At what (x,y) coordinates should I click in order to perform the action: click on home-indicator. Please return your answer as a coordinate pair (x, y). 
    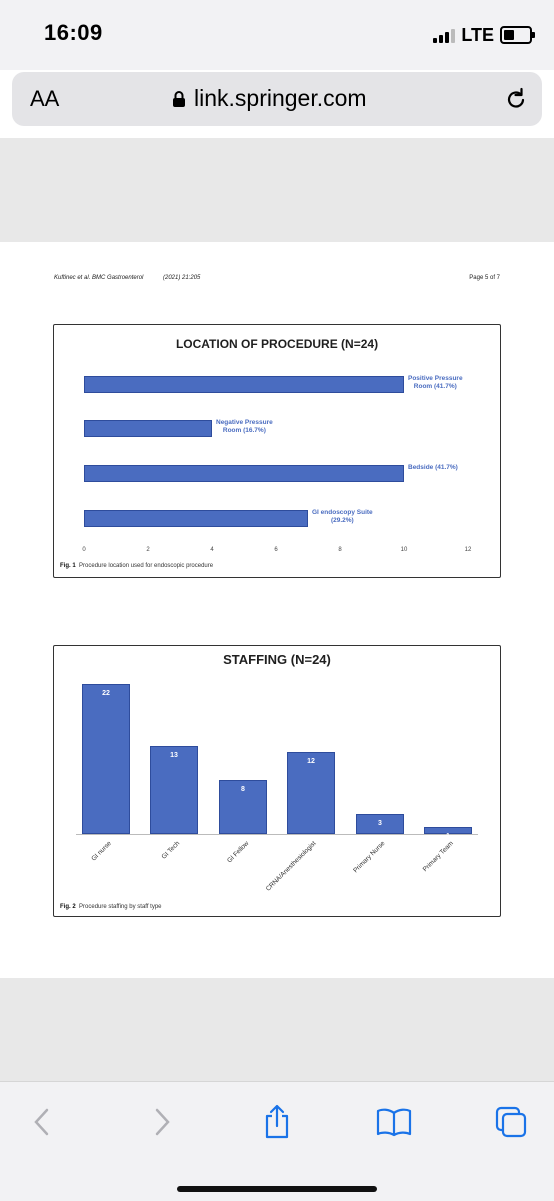
    Looking at the image, I should click on (277, 1189).